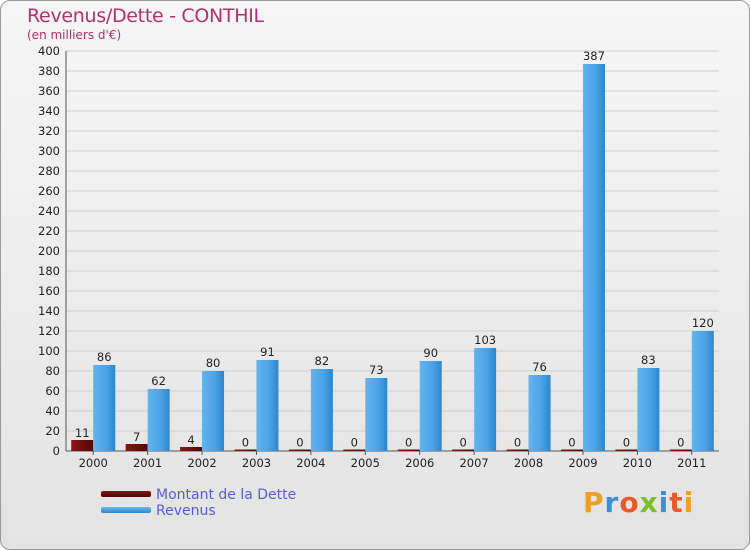  Describe the element at coordinates (158, 381) in the screenshot. I see `data-label-revenus: 62` at that location.